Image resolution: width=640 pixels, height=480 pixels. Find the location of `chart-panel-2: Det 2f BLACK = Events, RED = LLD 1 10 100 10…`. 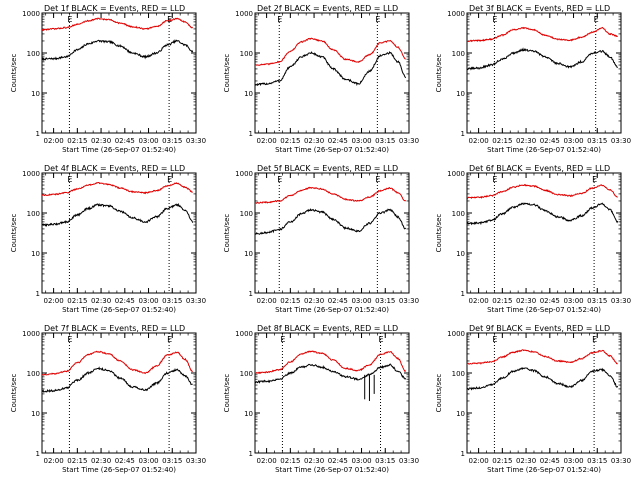

chart-panel-2: Det 2f BLACK = Events, RED = LLD 1 10 100 10… is located at coordinates (321, 79).